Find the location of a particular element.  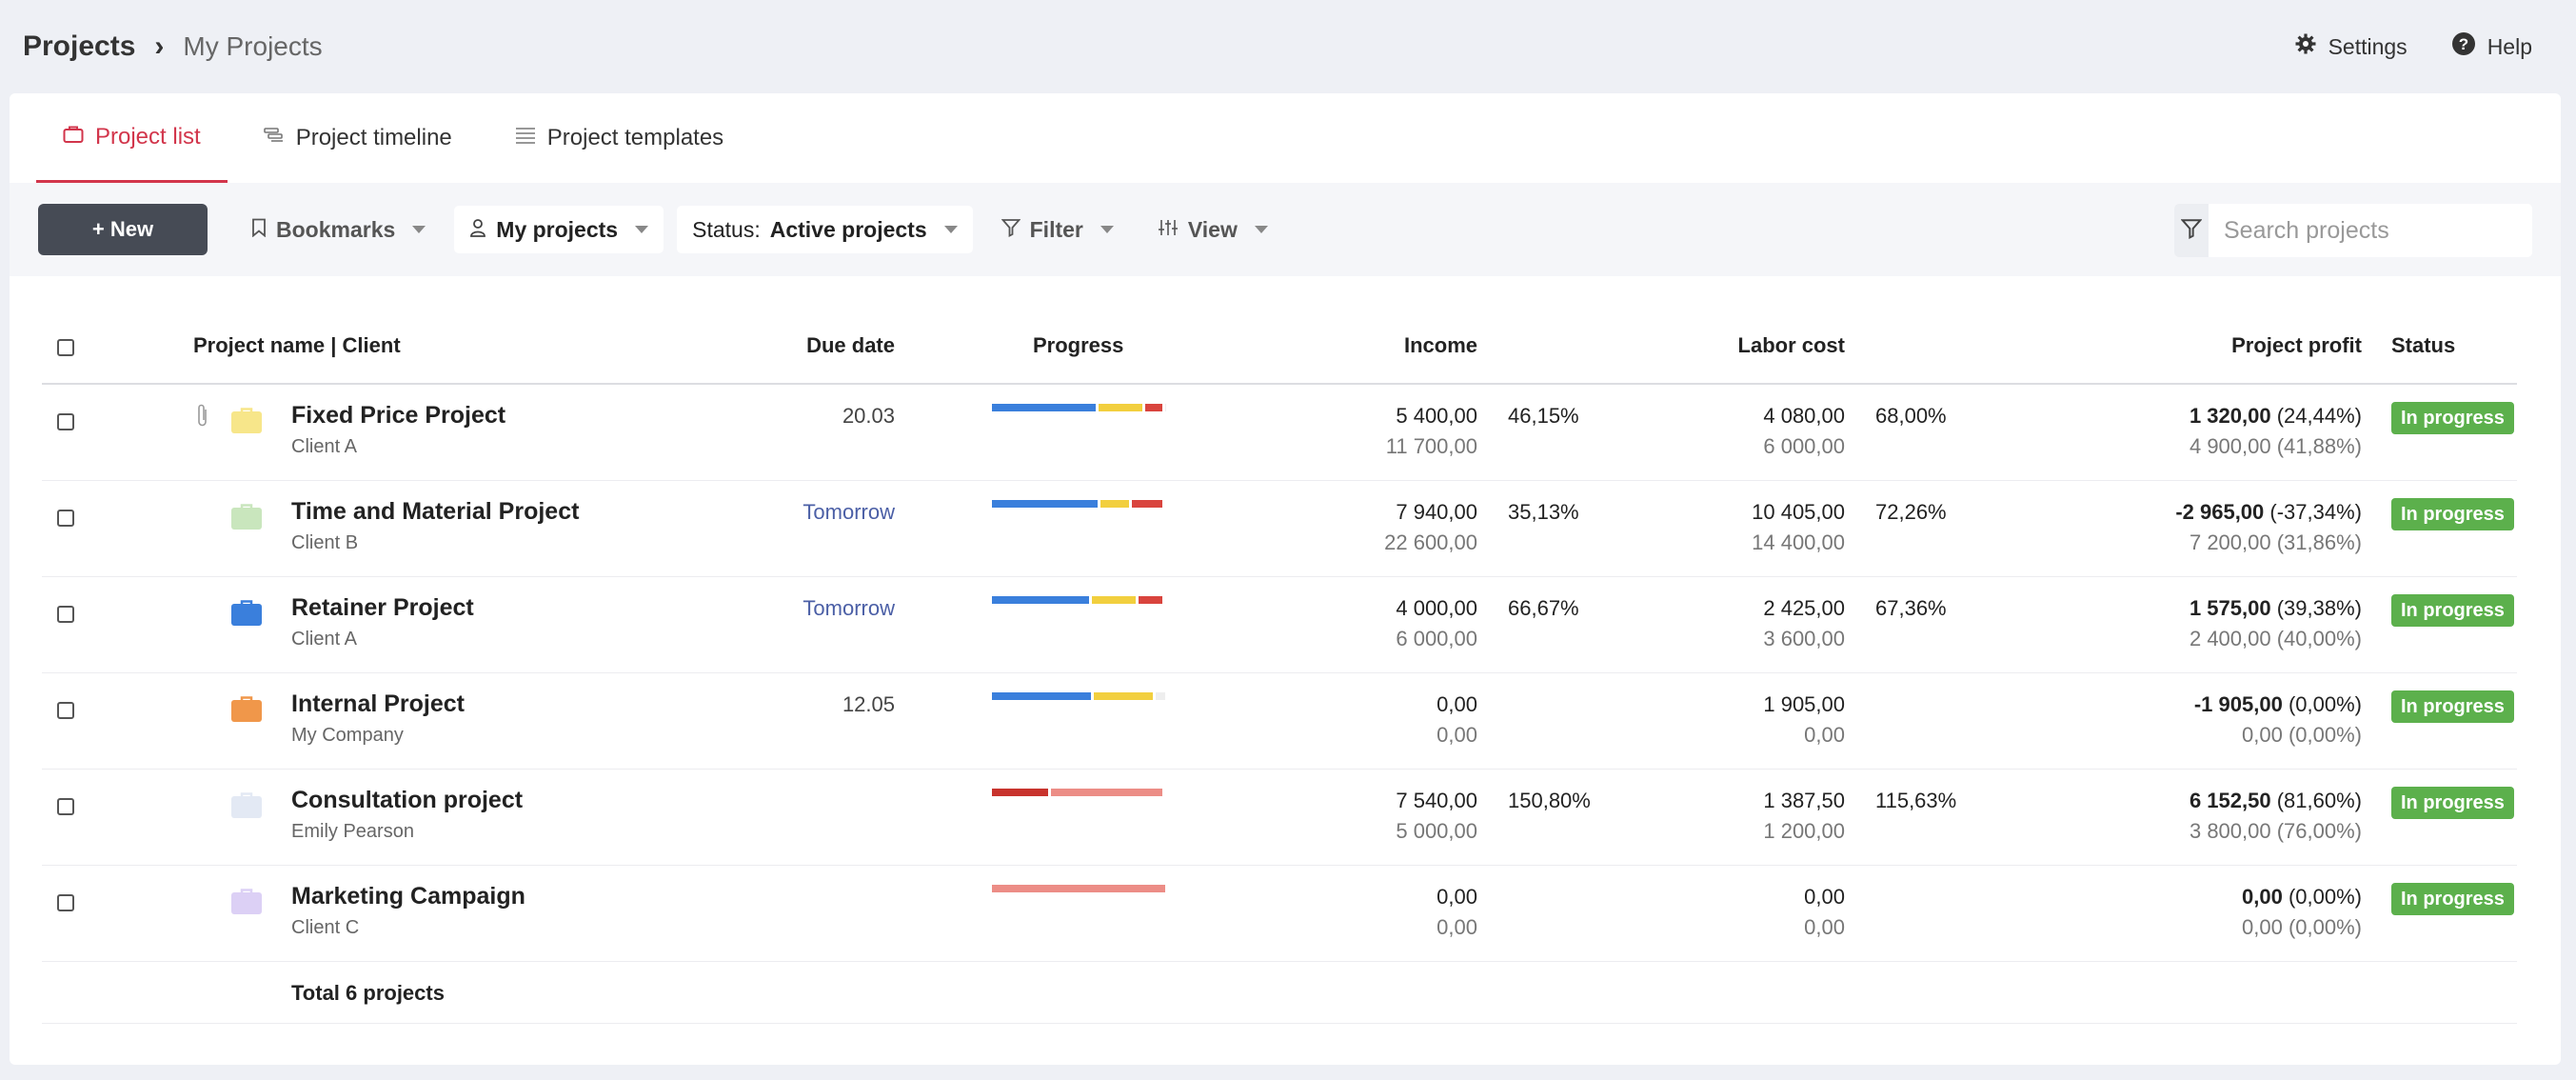

client-name: Client A is located at coordinates (324, 446).